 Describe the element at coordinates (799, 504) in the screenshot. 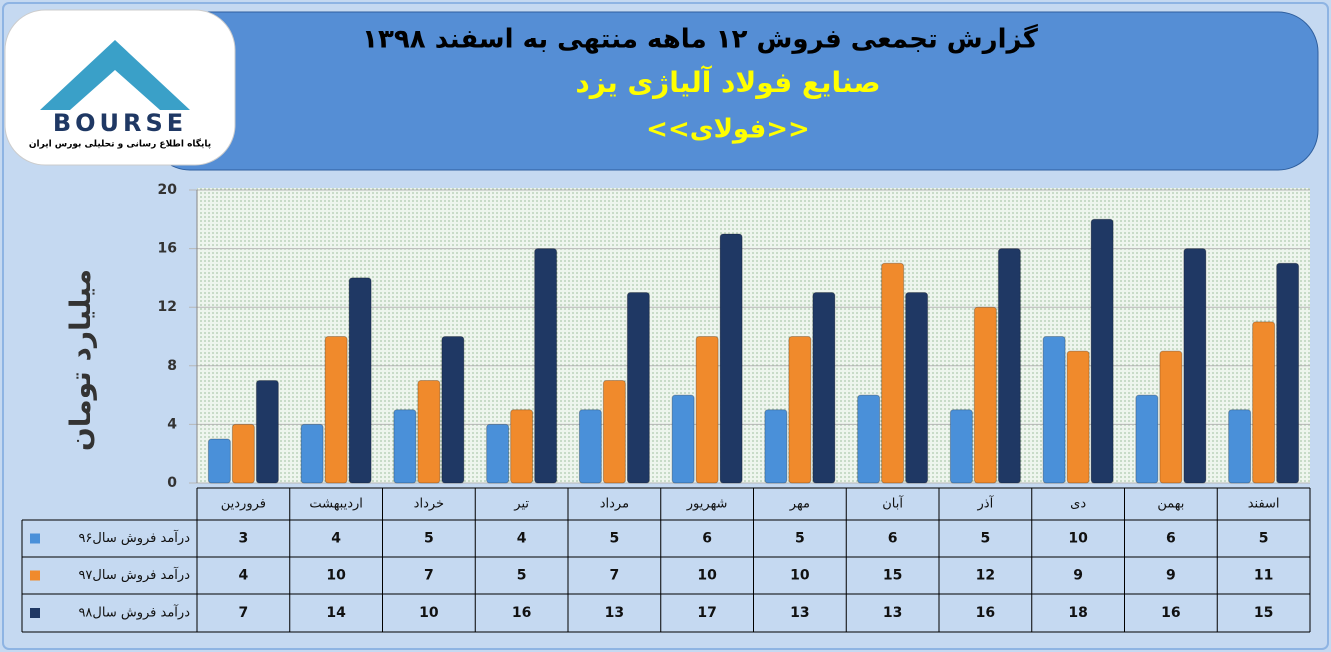

I see `x-tick-label: مهر` at that location.